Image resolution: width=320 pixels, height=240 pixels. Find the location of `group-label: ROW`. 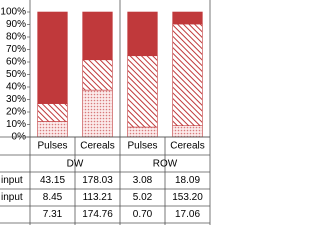

group-label: ROW is located at coordinates (165, 164).